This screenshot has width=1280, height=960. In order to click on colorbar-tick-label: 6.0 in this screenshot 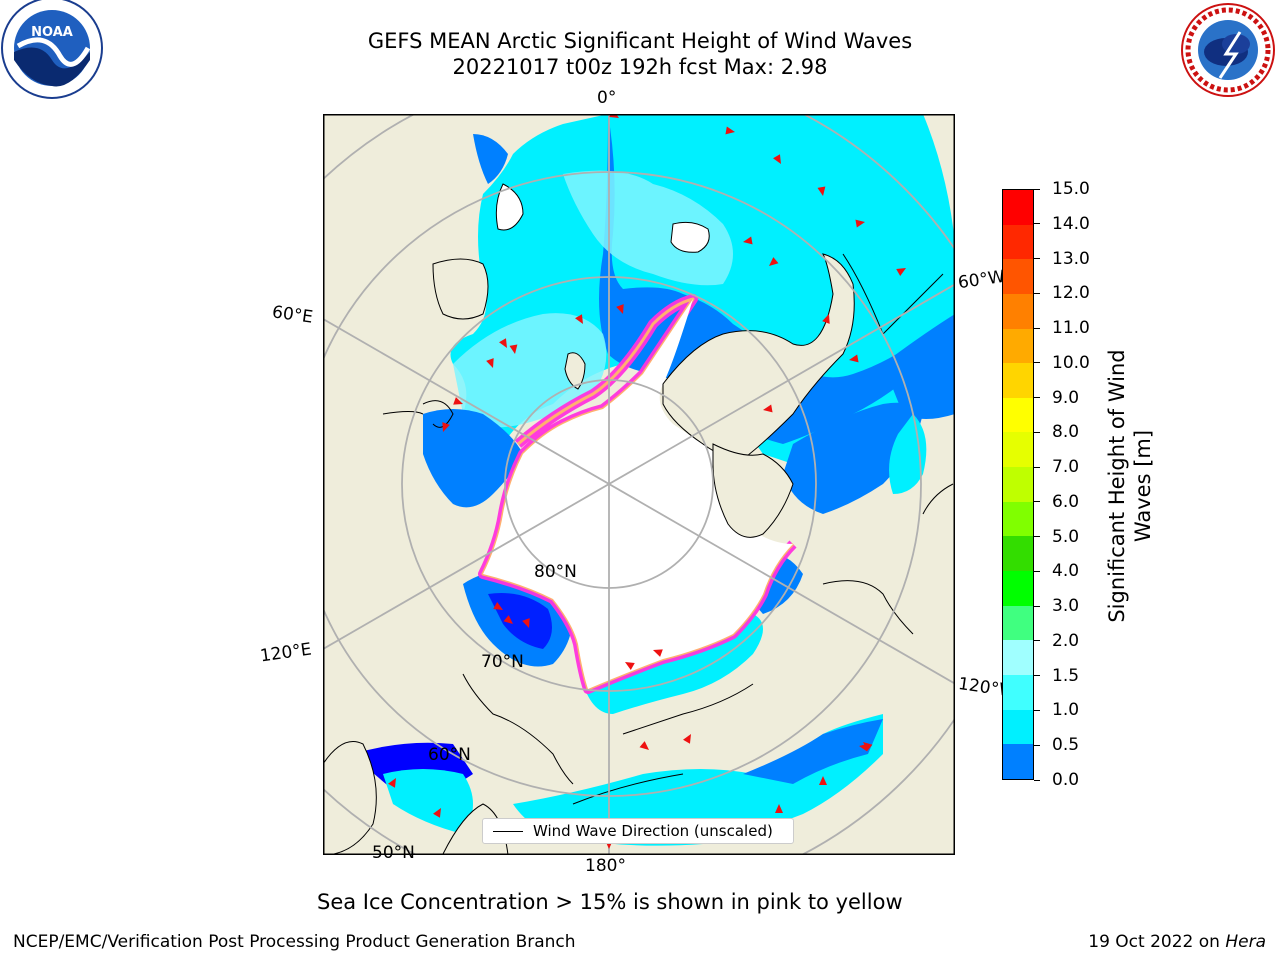, I will do `click(1066, 501)`.